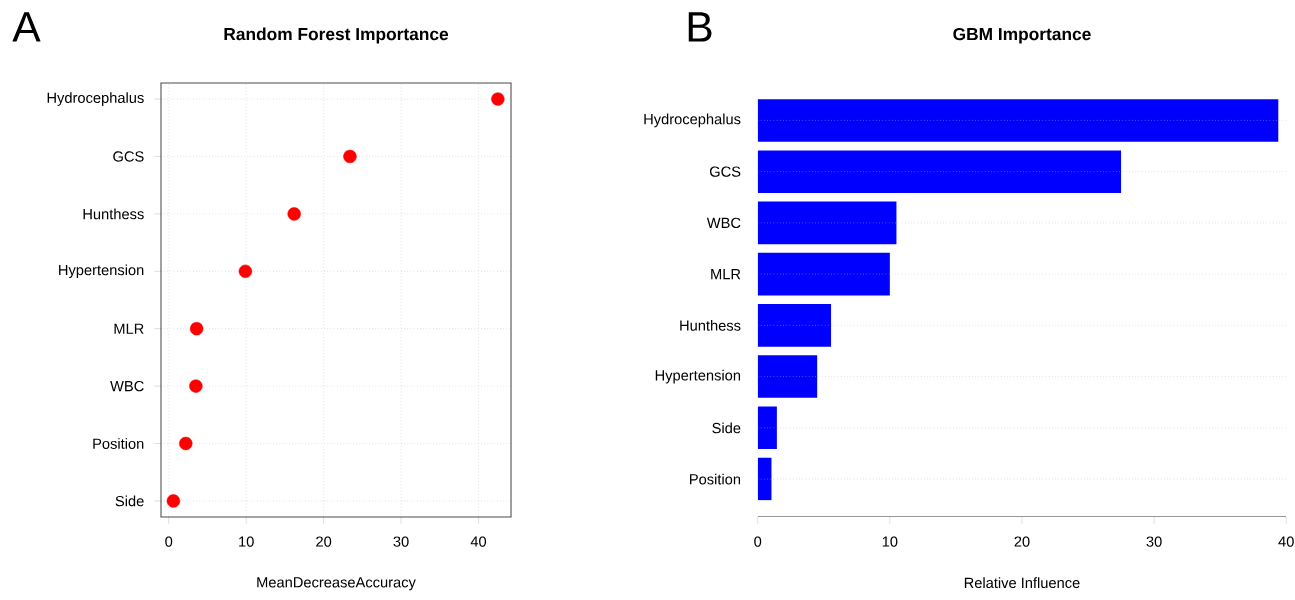  What do you see at coordinates (1022, 35) in the screenshot?
I see `chart-title: GBM Importance` at bounding box center [1022, 35].